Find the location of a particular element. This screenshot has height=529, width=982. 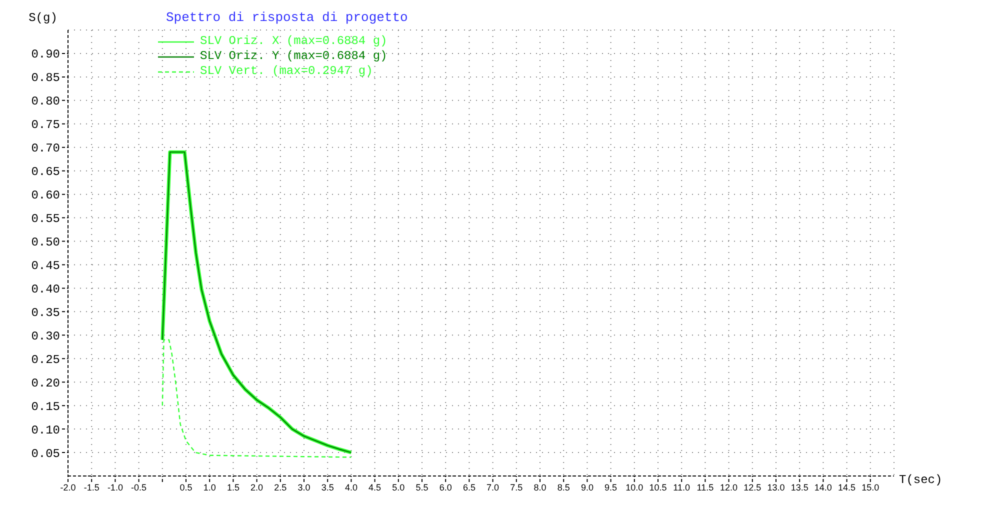

y-tick-label: 0.05 is located at coordinates (45, 453).